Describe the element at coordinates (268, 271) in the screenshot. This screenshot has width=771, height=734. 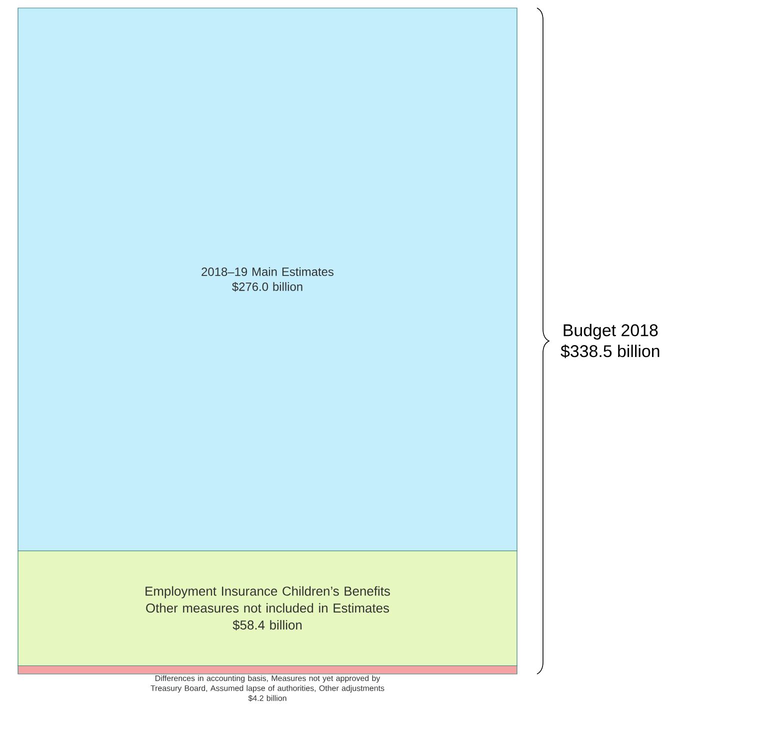
I see `series-label: 2018–19 Main Estimates` at that location.